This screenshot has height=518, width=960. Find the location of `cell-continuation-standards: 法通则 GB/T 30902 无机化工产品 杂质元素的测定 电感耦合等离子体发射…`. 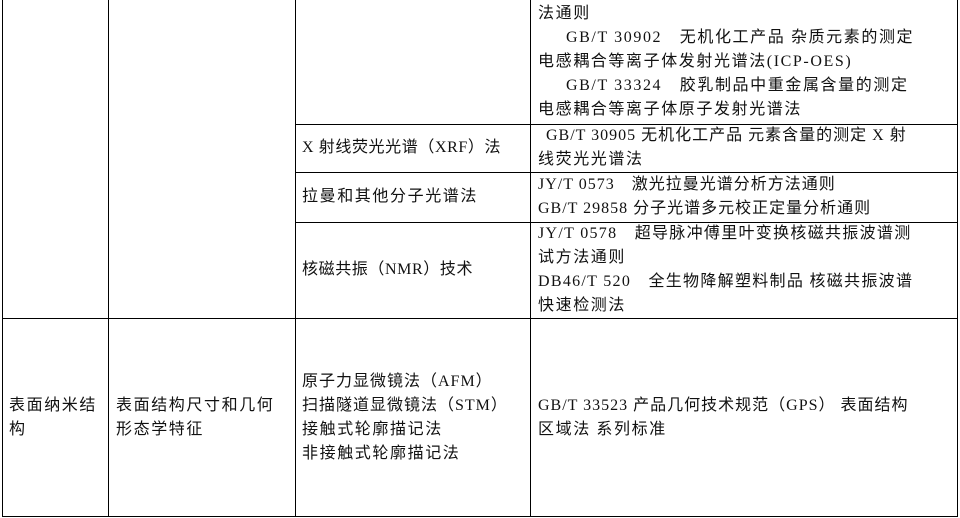

cell-continuation-standards: 法通则 GB/T 30902 无机化工产品 杂质元素的测定 电感耦合等离子体发射… is located at coordinates (726, 62).